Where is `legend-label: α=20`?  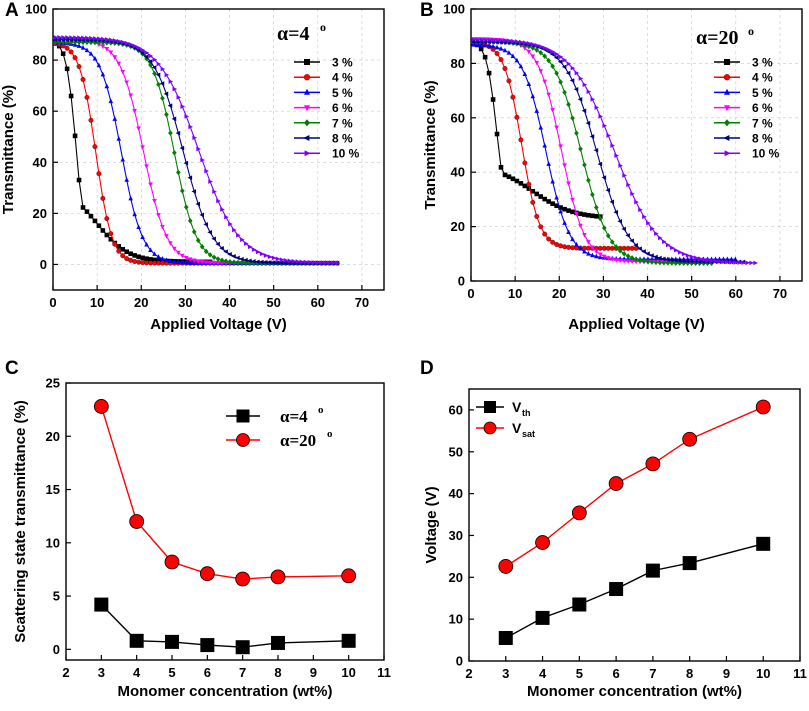
legend-label: α=20 is located at coordinates (298, 440).